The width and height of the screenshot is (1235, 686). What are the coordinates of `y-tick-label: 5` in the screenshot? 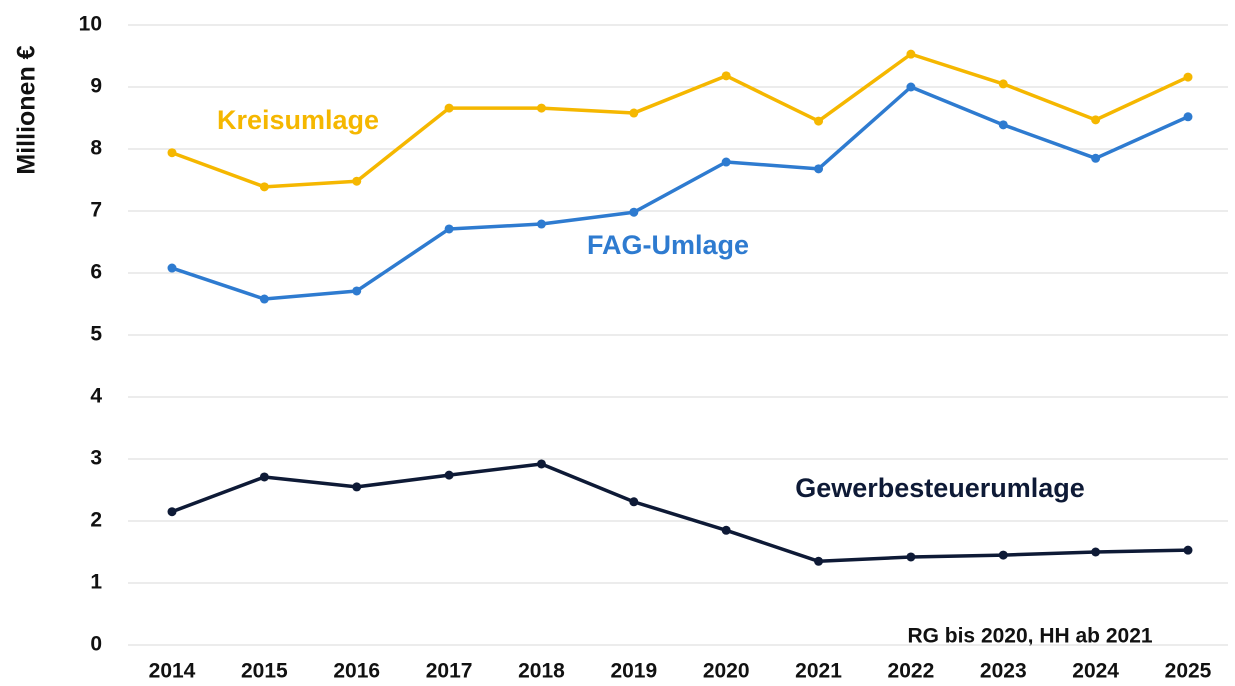 It's located at (96, 334).